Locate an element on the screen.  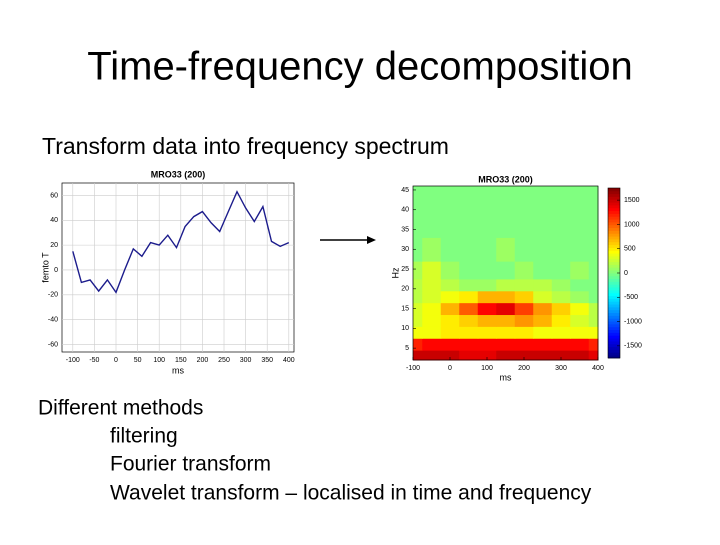
x-axis-label: ms is located at coordinates (506, 377).